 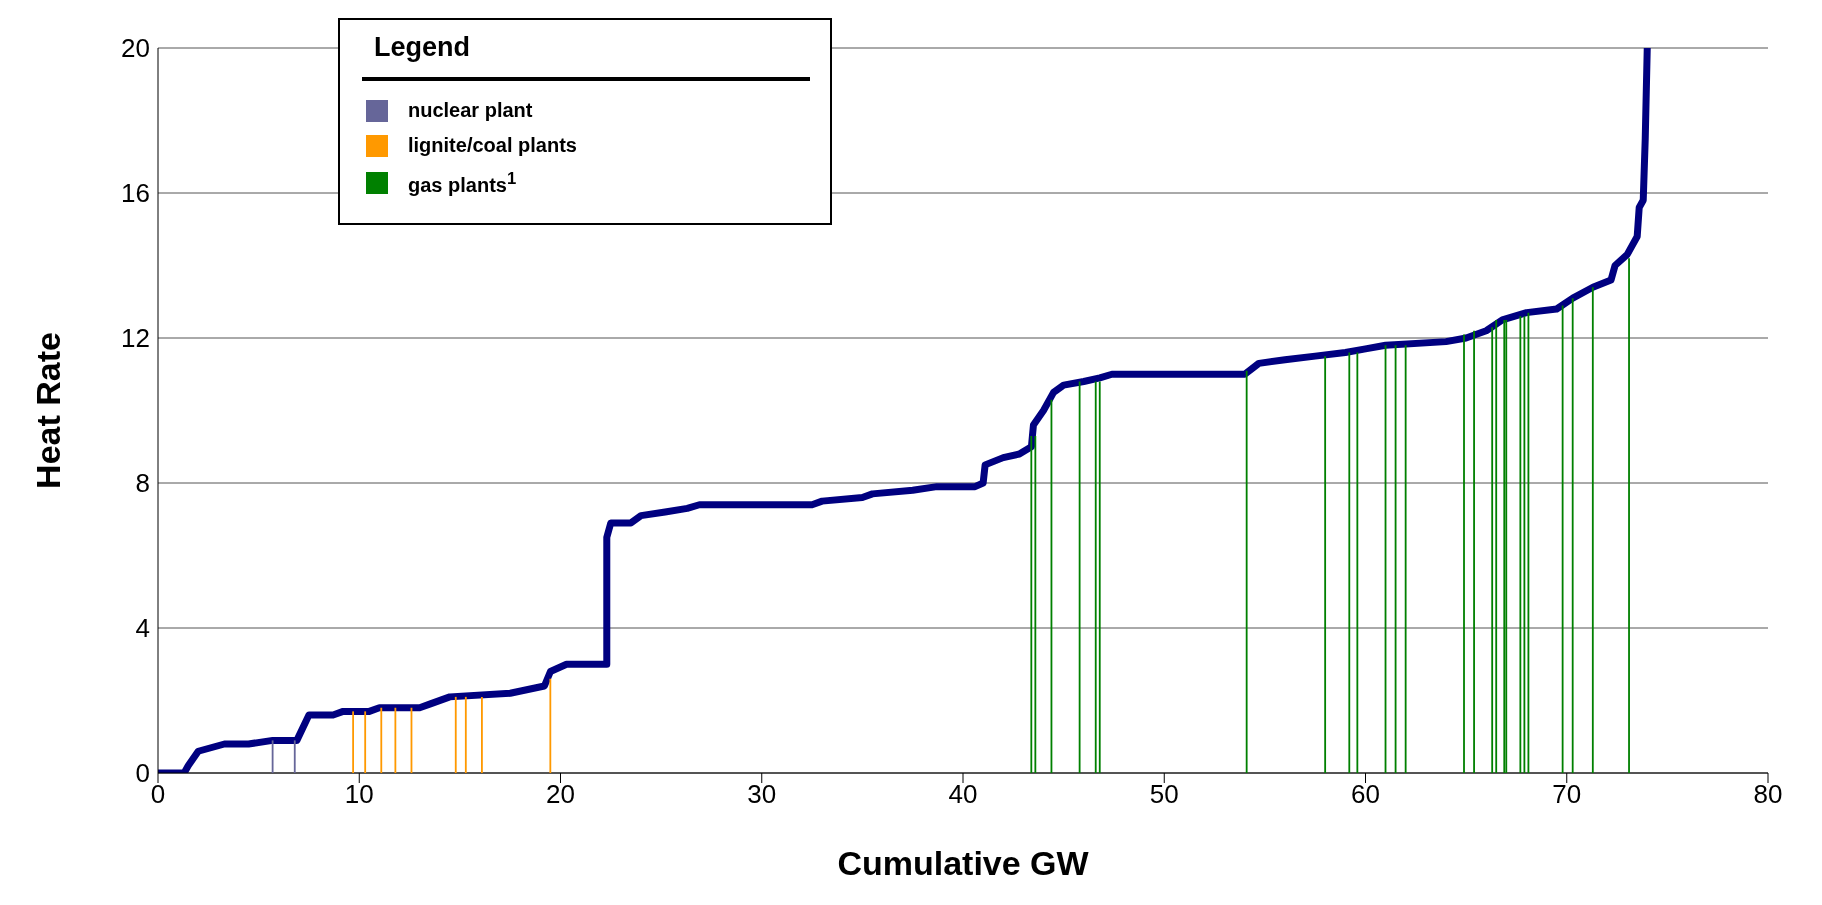 What do you see at coordinates (135, 338) in the screenshot?
I see `y-tick-label: 12` at bounding box center [135, 338].